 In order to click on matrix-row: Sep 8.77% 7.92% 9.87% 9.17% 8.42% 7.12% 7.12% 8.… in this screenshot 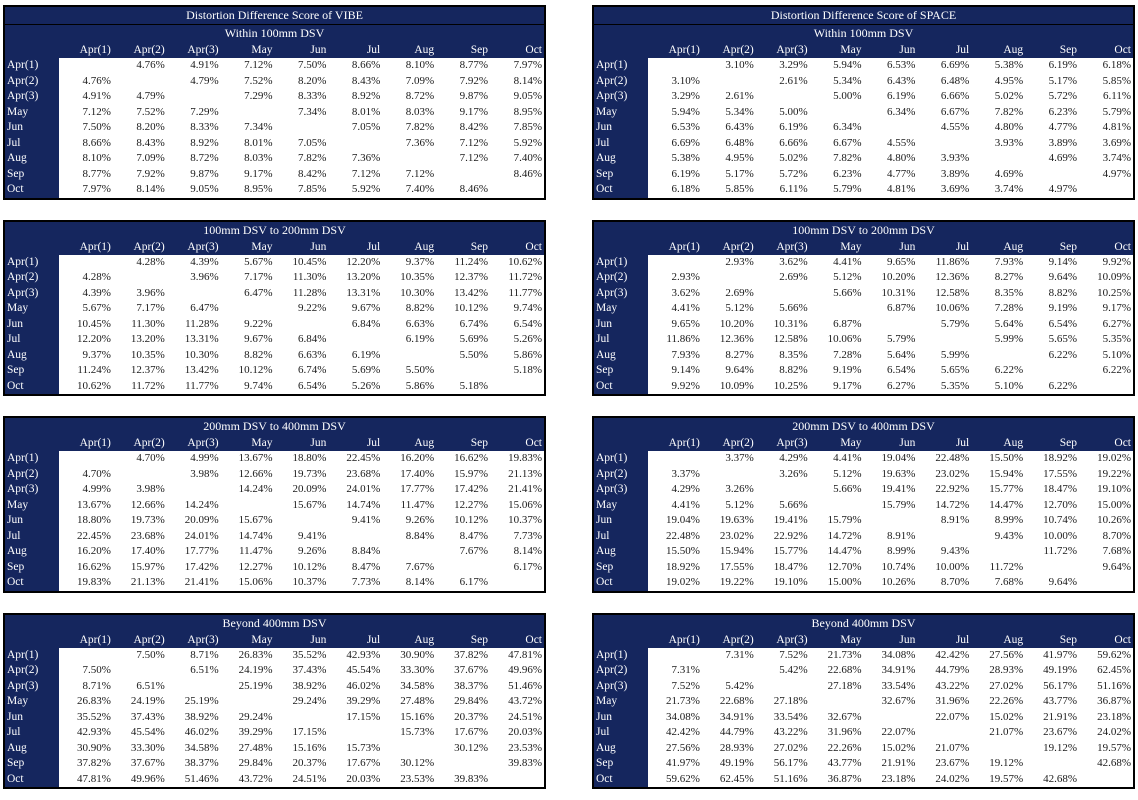, I will do `click(274, 174)`.